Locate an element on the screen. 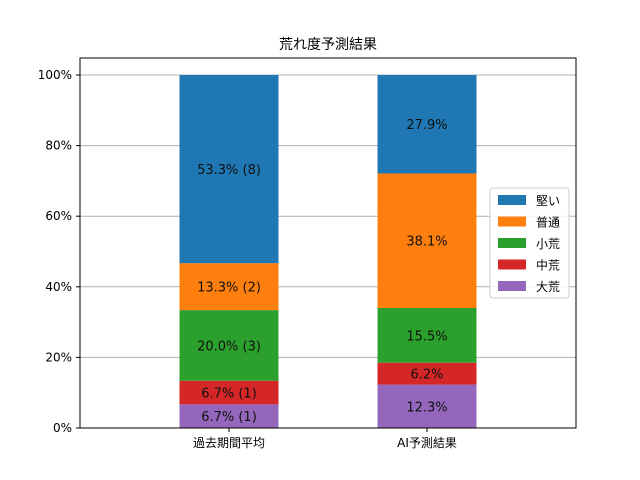  legend-frame is located at coordinates (529, 243).